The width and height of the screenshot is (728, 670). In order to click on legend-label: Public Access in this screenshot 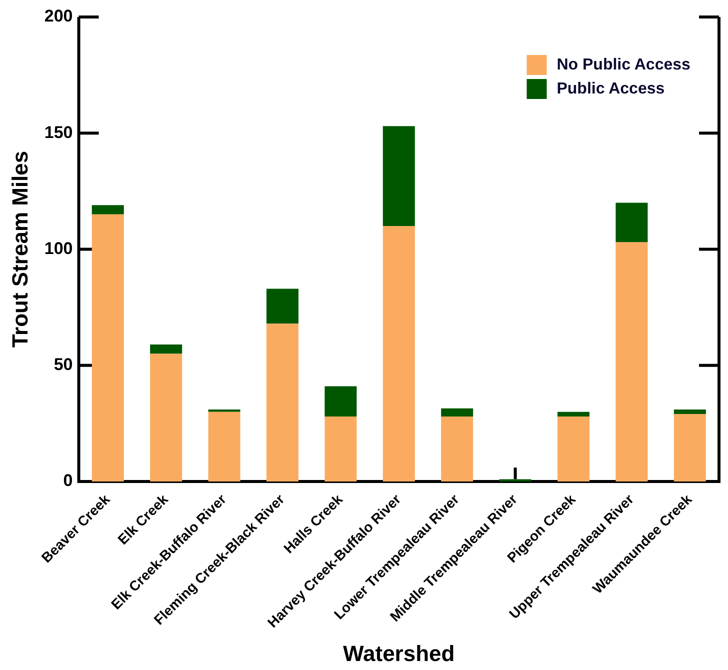, I will do `click(610, 89)`.